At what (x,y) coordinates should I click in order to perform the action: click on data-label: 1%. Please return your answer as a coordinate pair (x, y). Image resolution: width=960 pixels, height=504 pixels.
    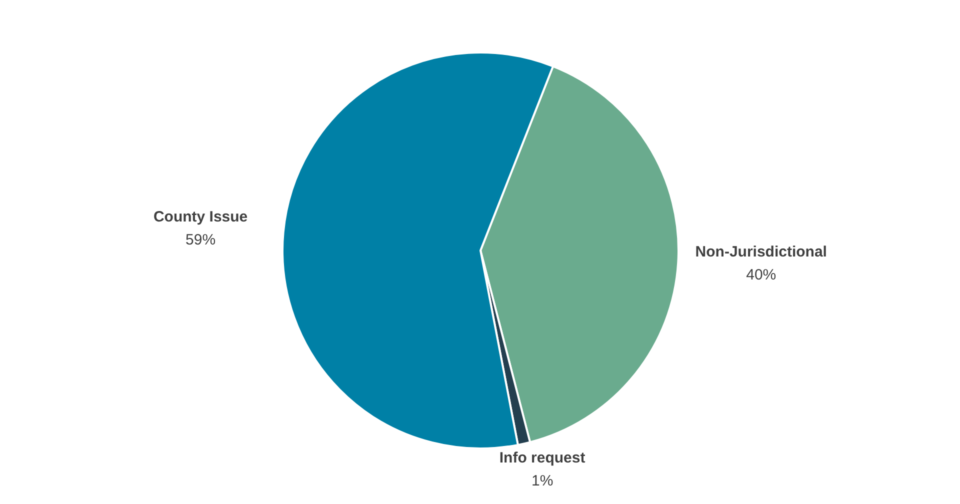
    Looking at the image, I should click on (542, 481).